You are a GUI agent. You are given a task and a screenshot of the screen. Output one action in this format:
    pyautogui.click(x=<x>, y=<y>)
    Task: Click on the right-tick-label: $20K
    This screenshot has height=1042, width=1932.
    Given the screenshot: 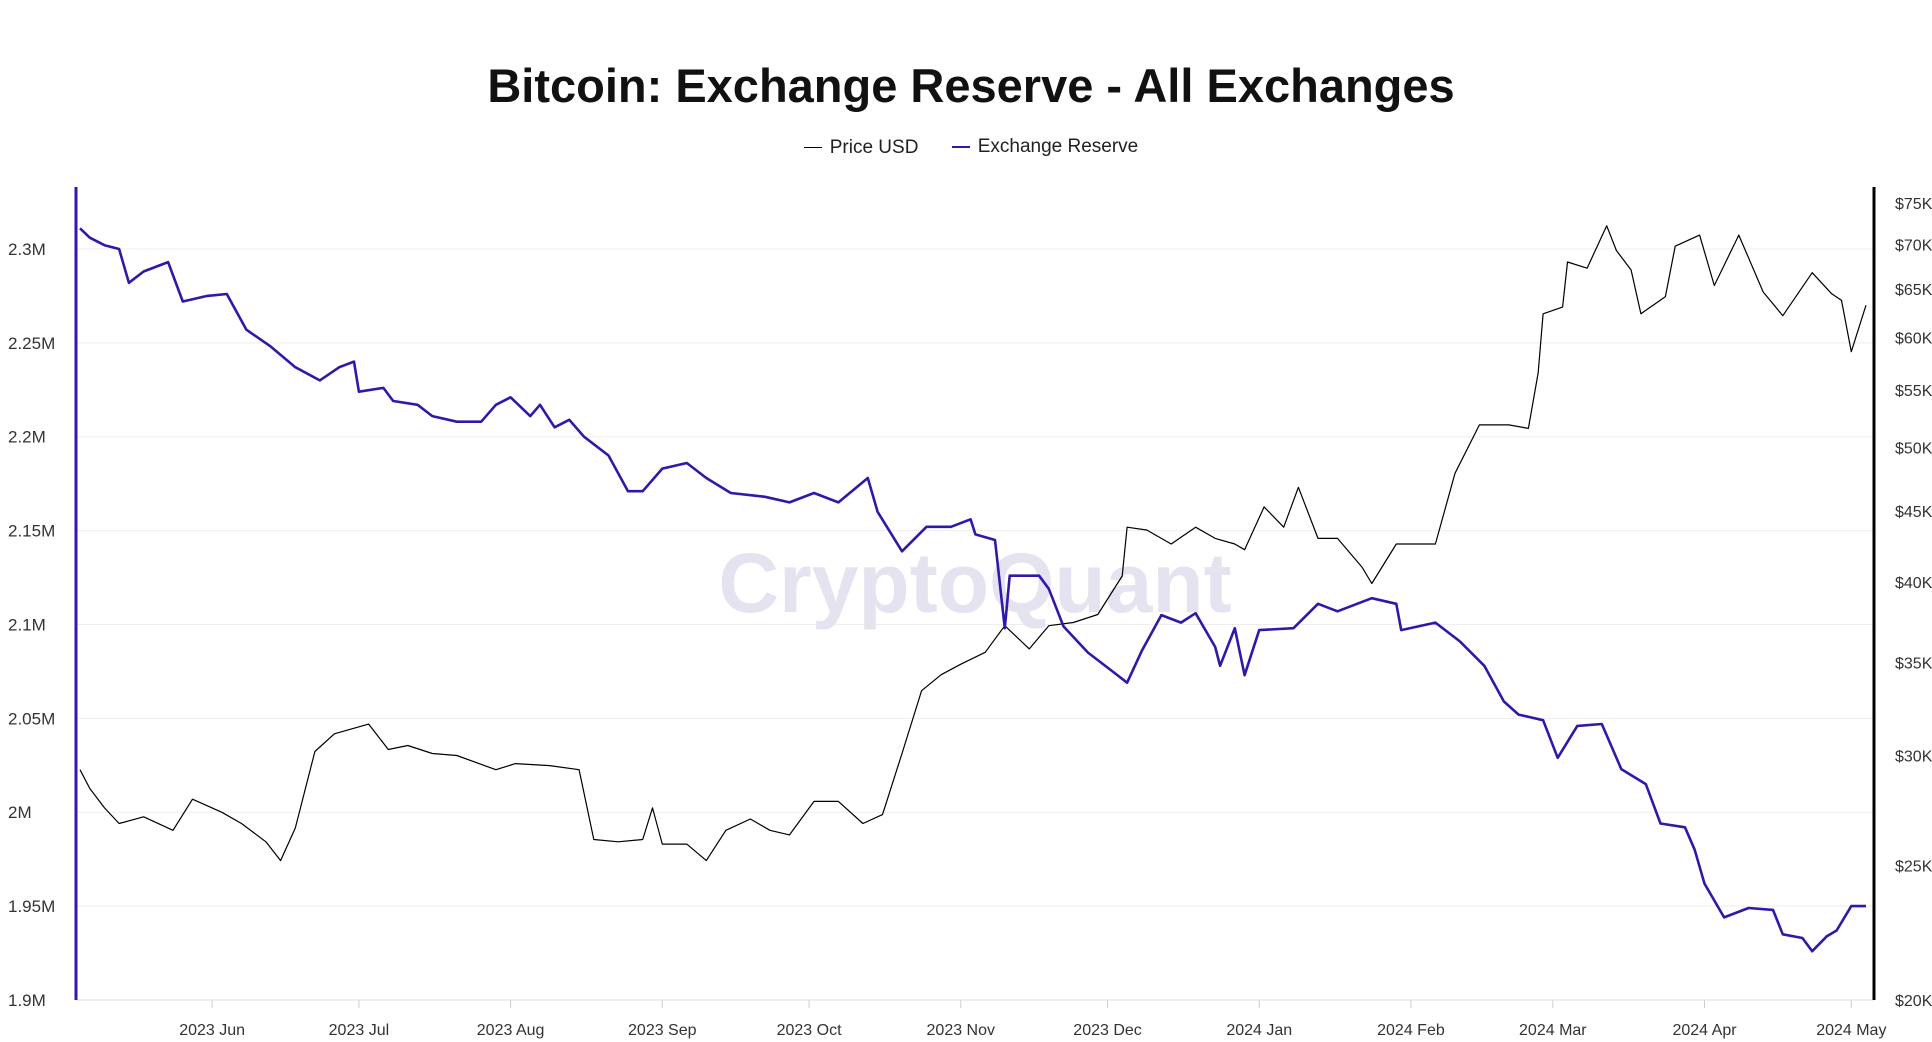 What is the action you would take?
    pyautogui.click(x=1913, y=1001)
    